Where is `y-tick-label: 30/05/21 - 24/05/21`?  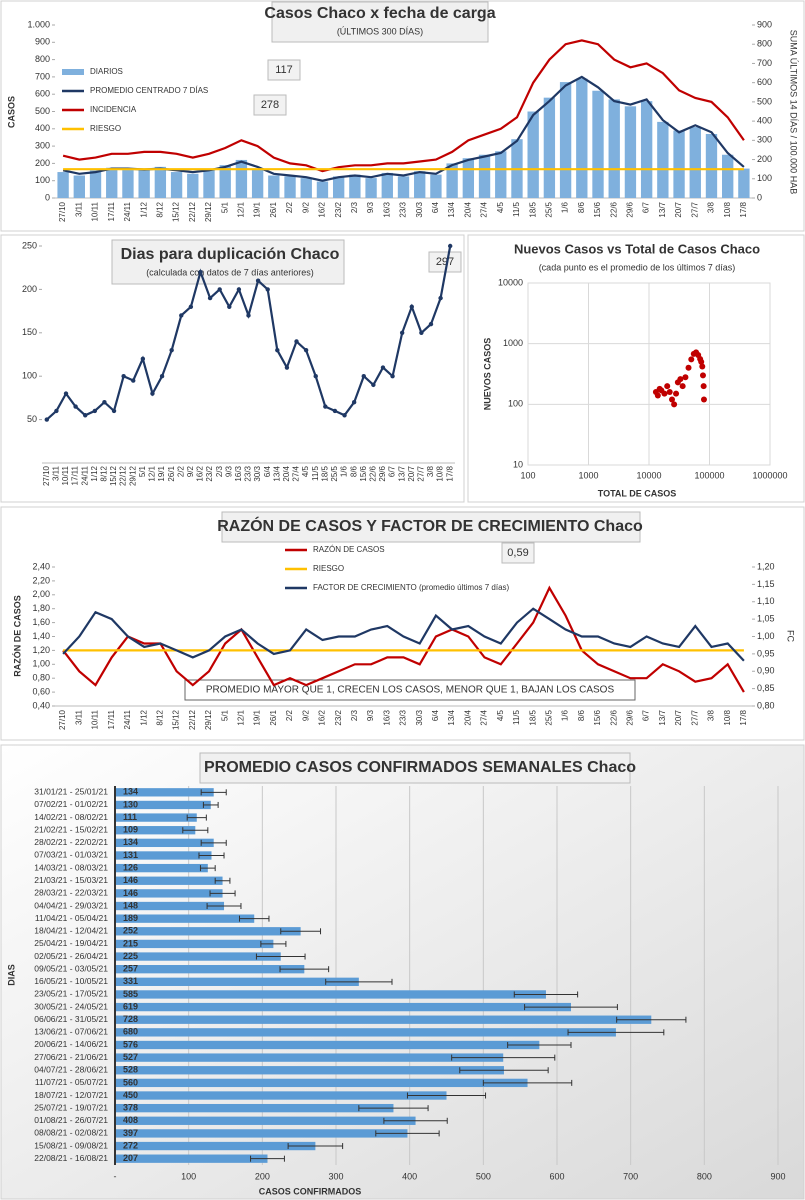
y-tick-label: 30/05/21 - 24/05/21 is located at coordinates (71, 1006).